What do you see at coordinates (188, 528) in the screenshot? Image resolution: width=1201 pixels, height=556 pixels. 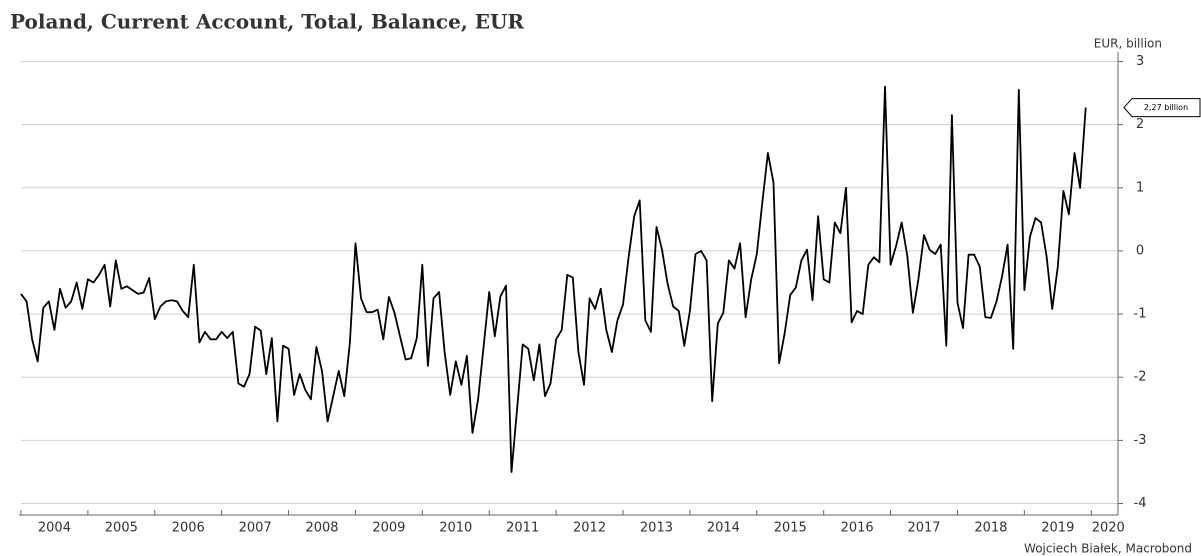 I see `x-tick-label: 2006` at bounding box center [188, 528].